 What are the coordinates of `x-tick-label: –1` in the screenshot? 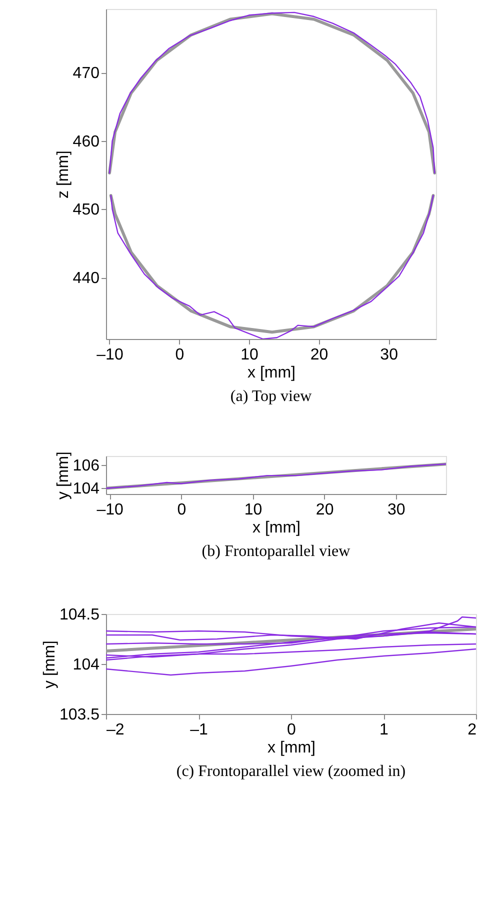 It's located at (199, 730).